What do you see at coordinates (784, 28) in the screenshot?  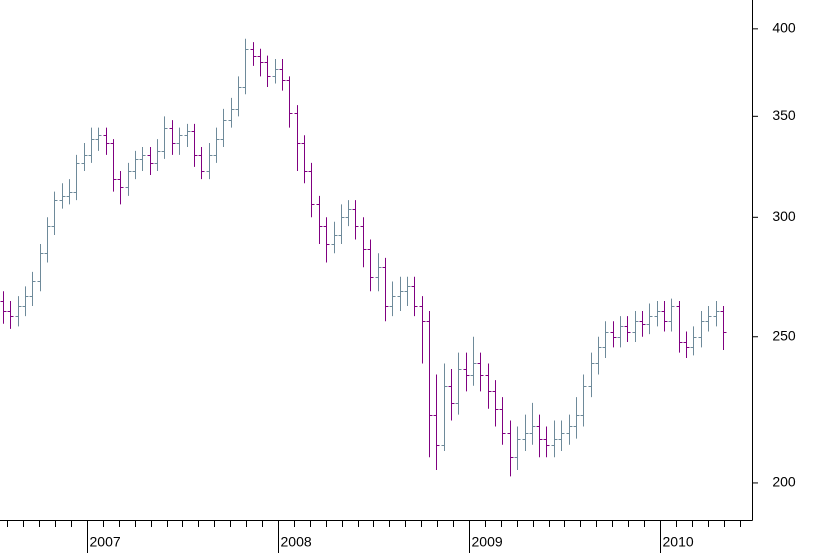 I see `y-tick-label: 400` at bounding box center [784, 28].